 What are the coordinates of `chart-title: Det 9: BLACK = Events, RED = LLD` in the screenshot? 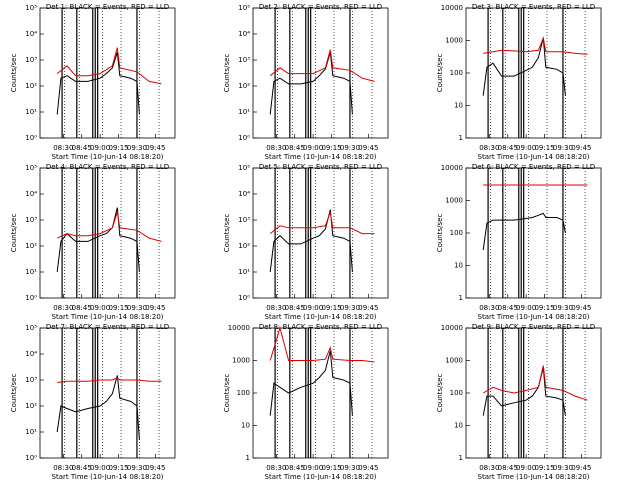 It's located at (533, 327).